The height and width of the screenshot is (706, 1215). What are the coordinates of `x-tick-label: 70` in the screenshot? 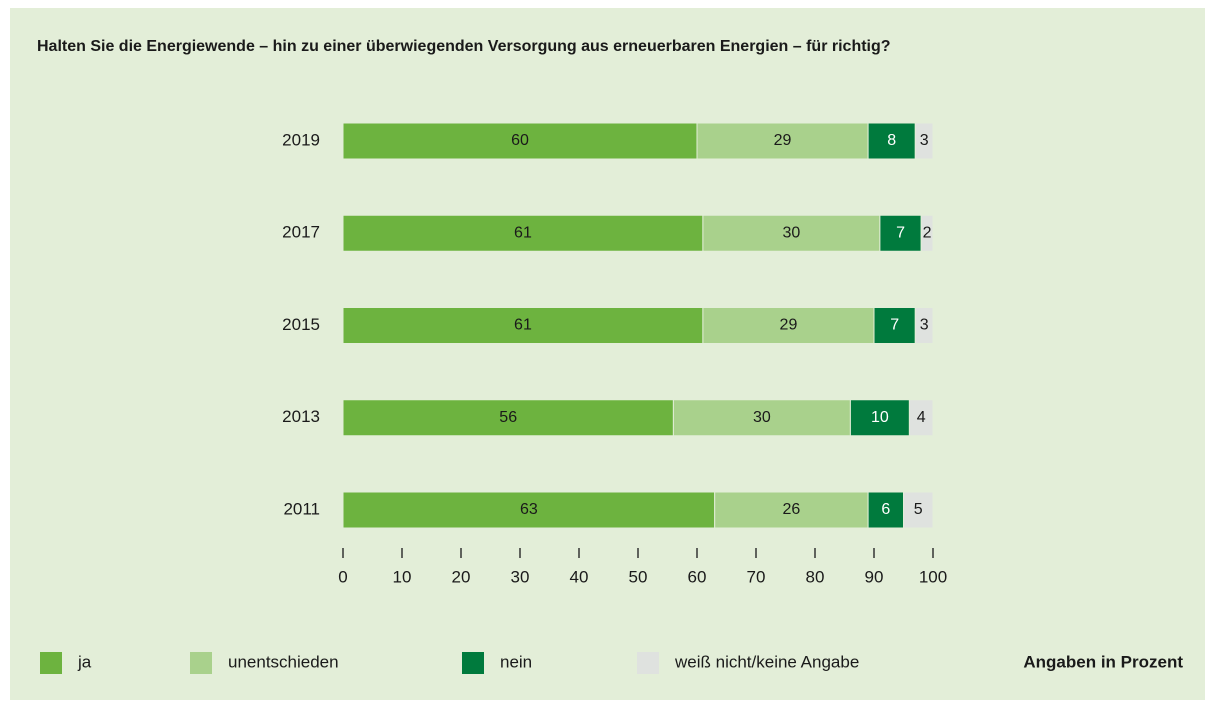 It's located at (756, 576).